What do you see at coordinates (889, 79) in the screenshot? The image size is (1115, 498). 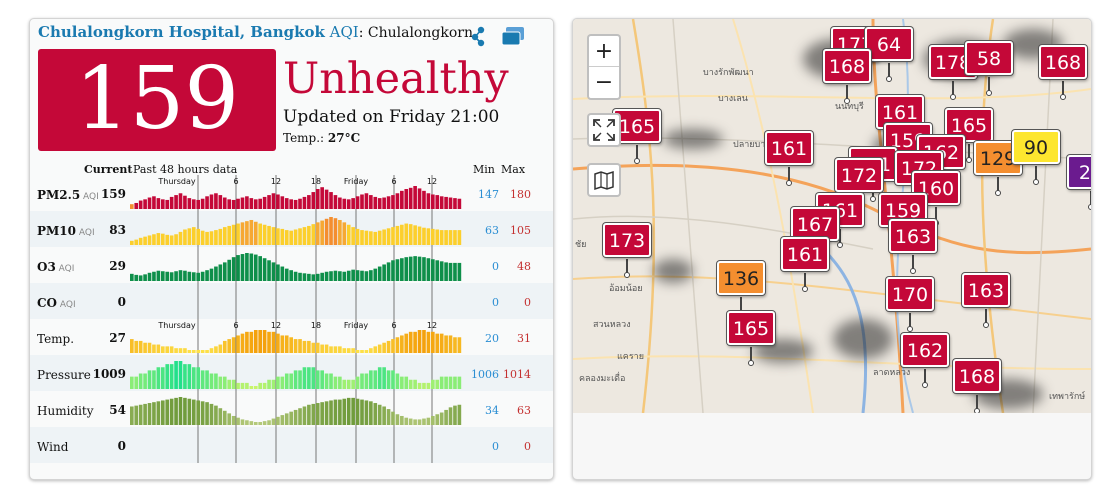 I see `marker-dot` at bounding box center [889, 79].